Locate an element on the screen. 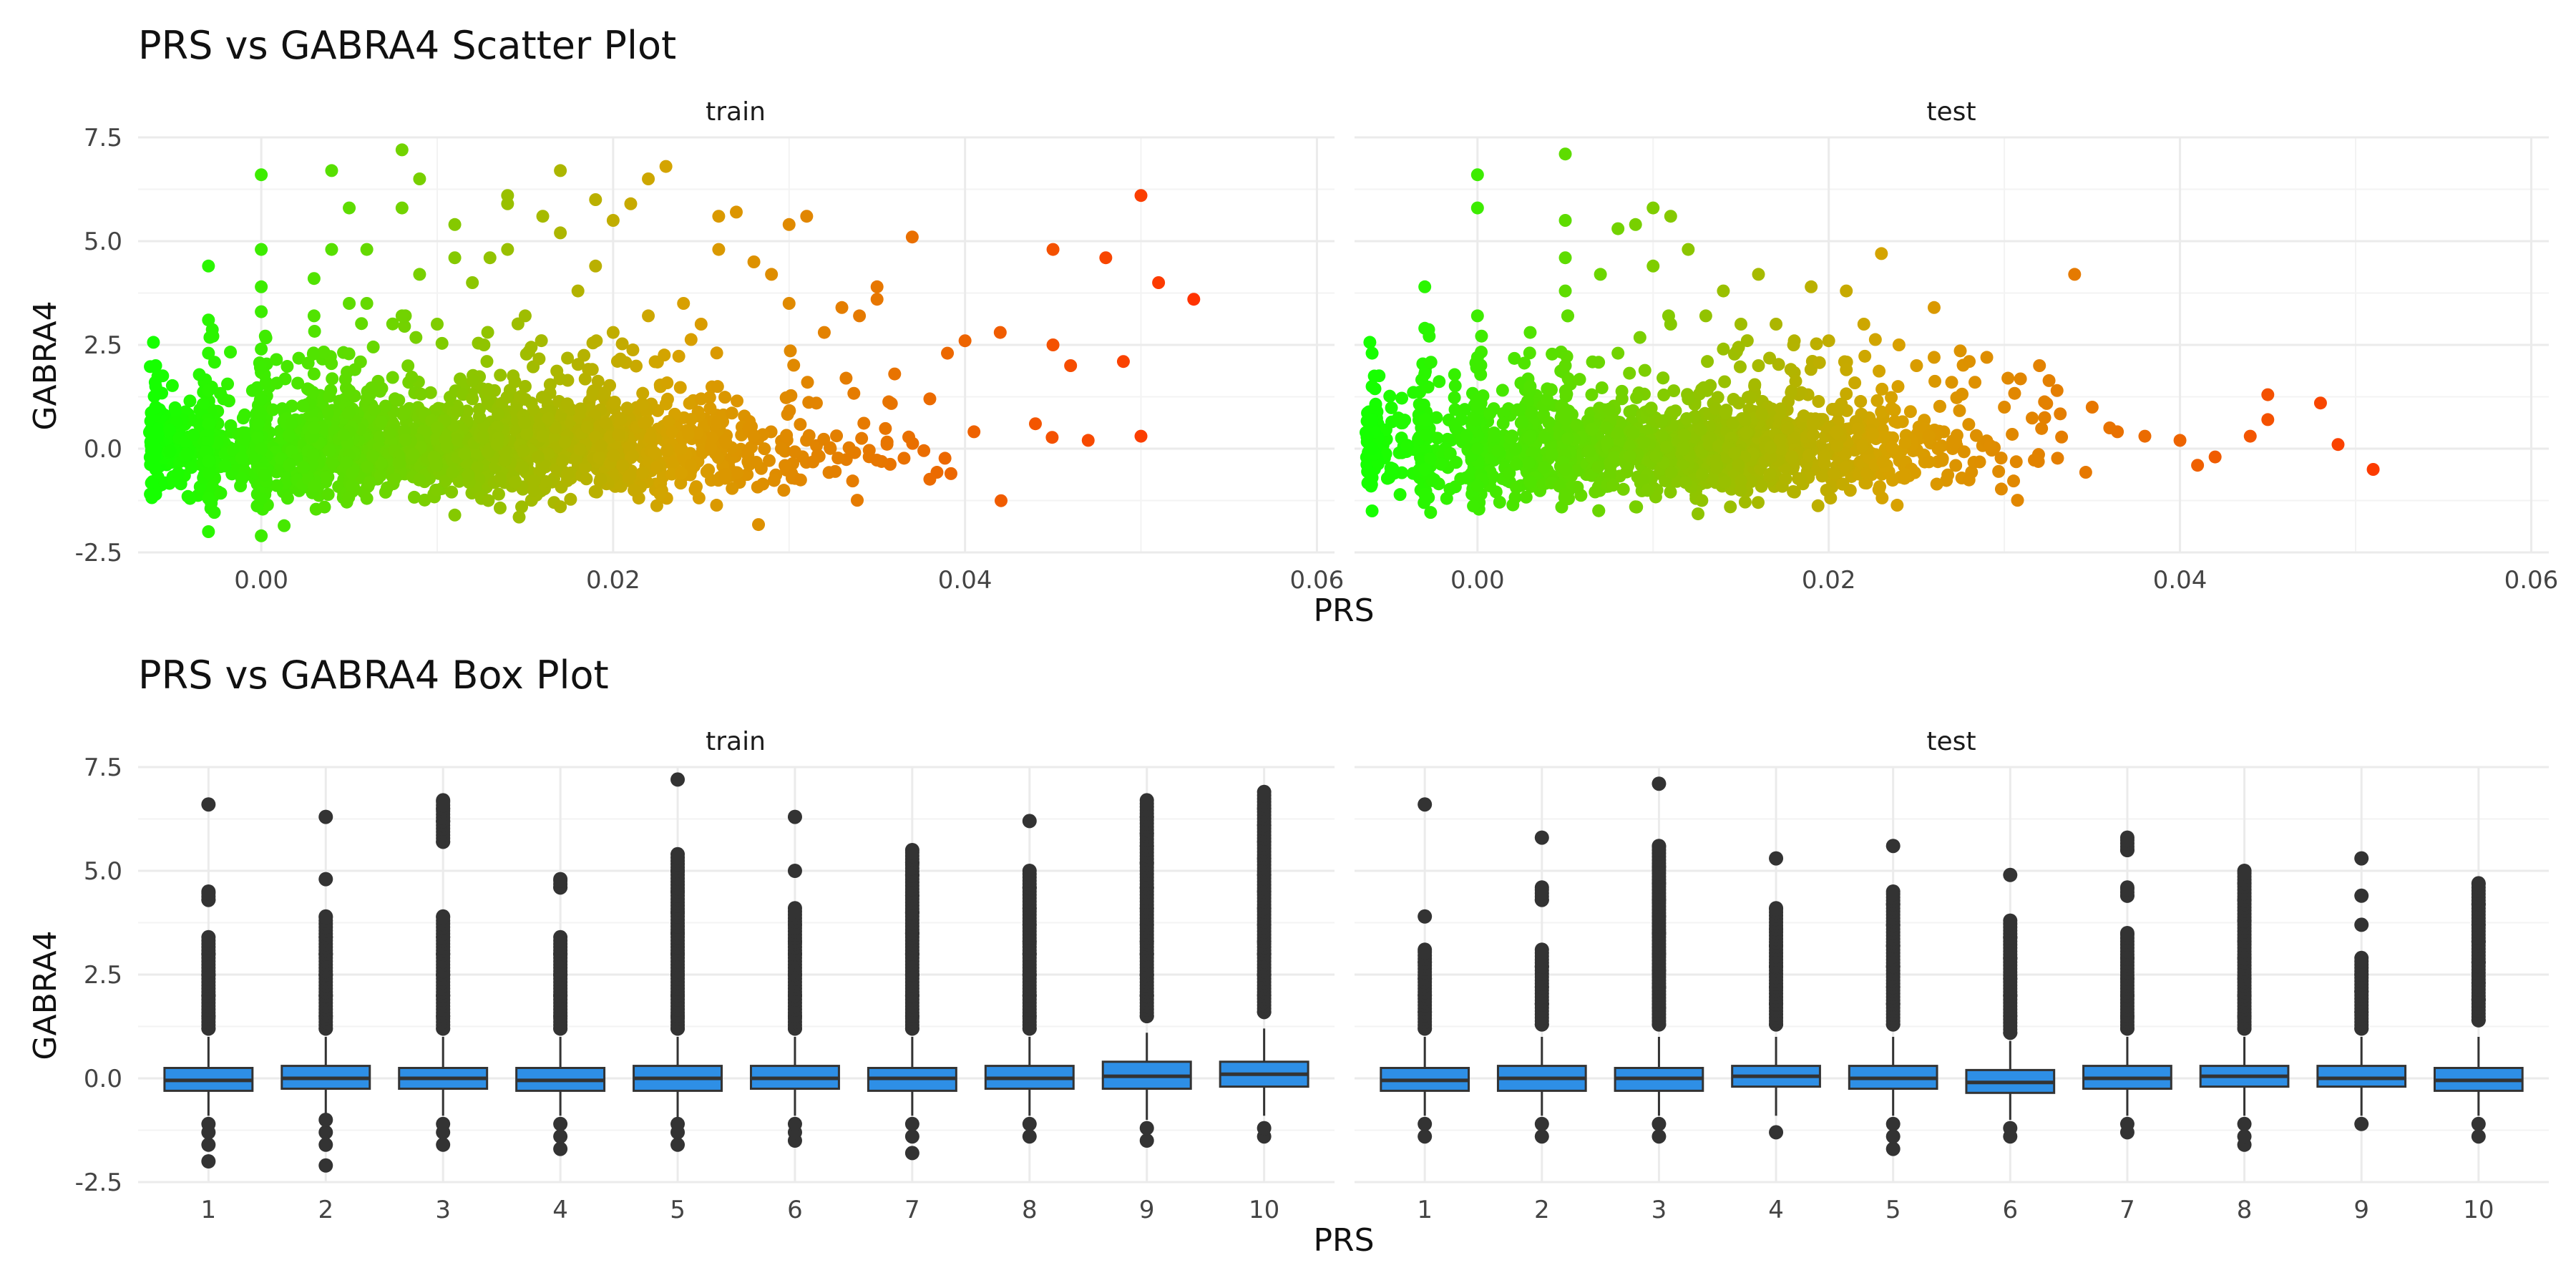  scatter-title: PRS vs GABRA4 Scatter Plot is located at coordinates (407, 45).